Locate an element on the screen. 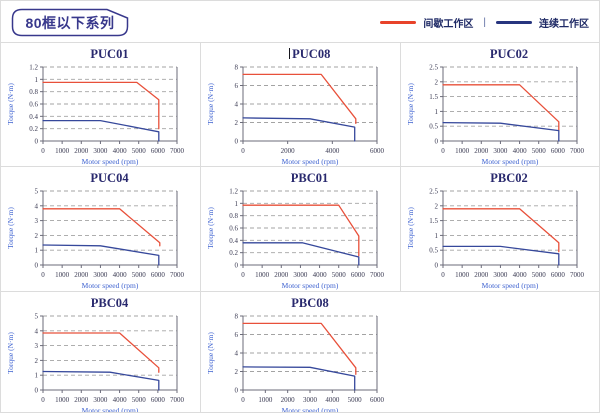  intermittent-zone-label: 间歇工作区 is located at coordinates (448, 24).